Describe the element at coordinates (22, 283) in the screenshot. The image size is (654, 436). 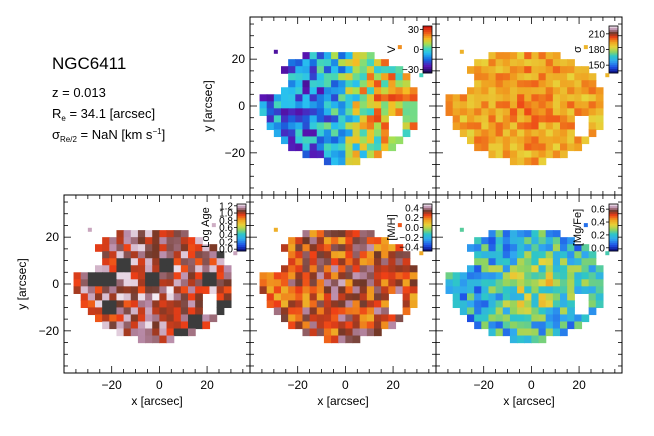
I see `y-axis-label: y [arcsec]` at that location.